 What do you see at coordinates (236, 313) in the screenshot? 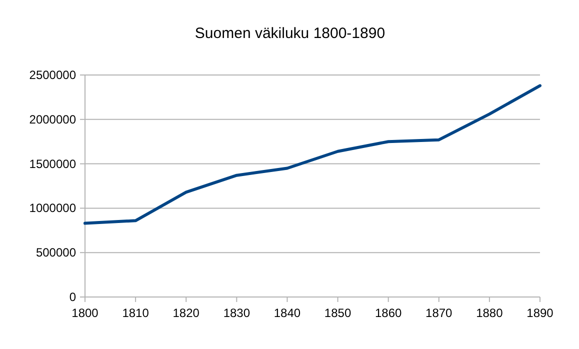
I see `x-tick-label: 1830` at bounding box center [236, 313].